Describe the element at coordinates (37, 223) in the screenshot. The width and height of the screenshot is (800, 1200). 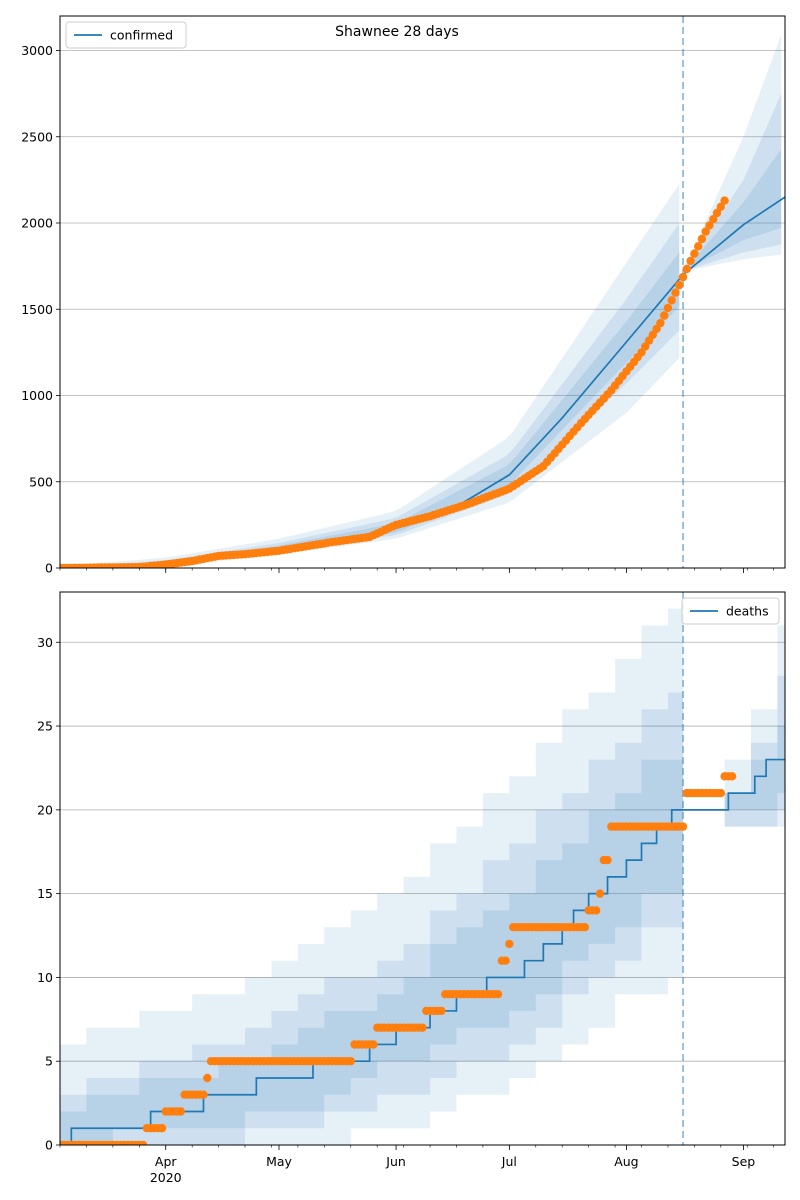
I see `y-tick-label: 2000` at that location.